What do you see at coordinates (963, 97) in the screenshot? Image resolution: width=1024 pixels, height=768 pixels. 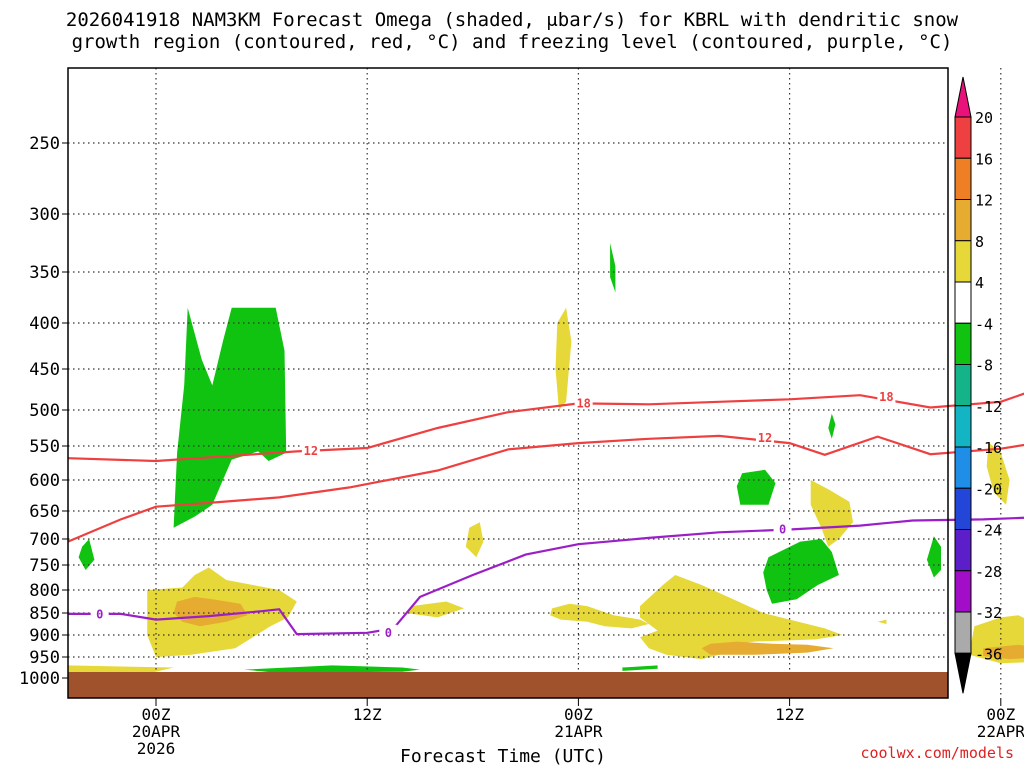 I see `colorbar-top-triangle` at bounding box center [963, 97].